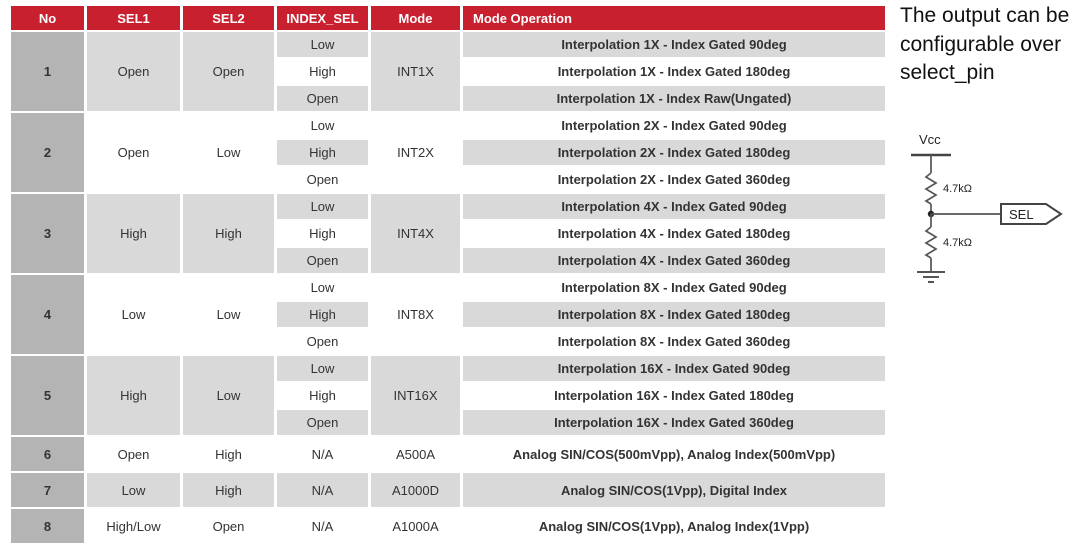 The height and width of the screenshot is (549, 1080). I want to click on cell-mode-operation: Interpolation 4X - Index Gated 180deg, so click(674, 233).